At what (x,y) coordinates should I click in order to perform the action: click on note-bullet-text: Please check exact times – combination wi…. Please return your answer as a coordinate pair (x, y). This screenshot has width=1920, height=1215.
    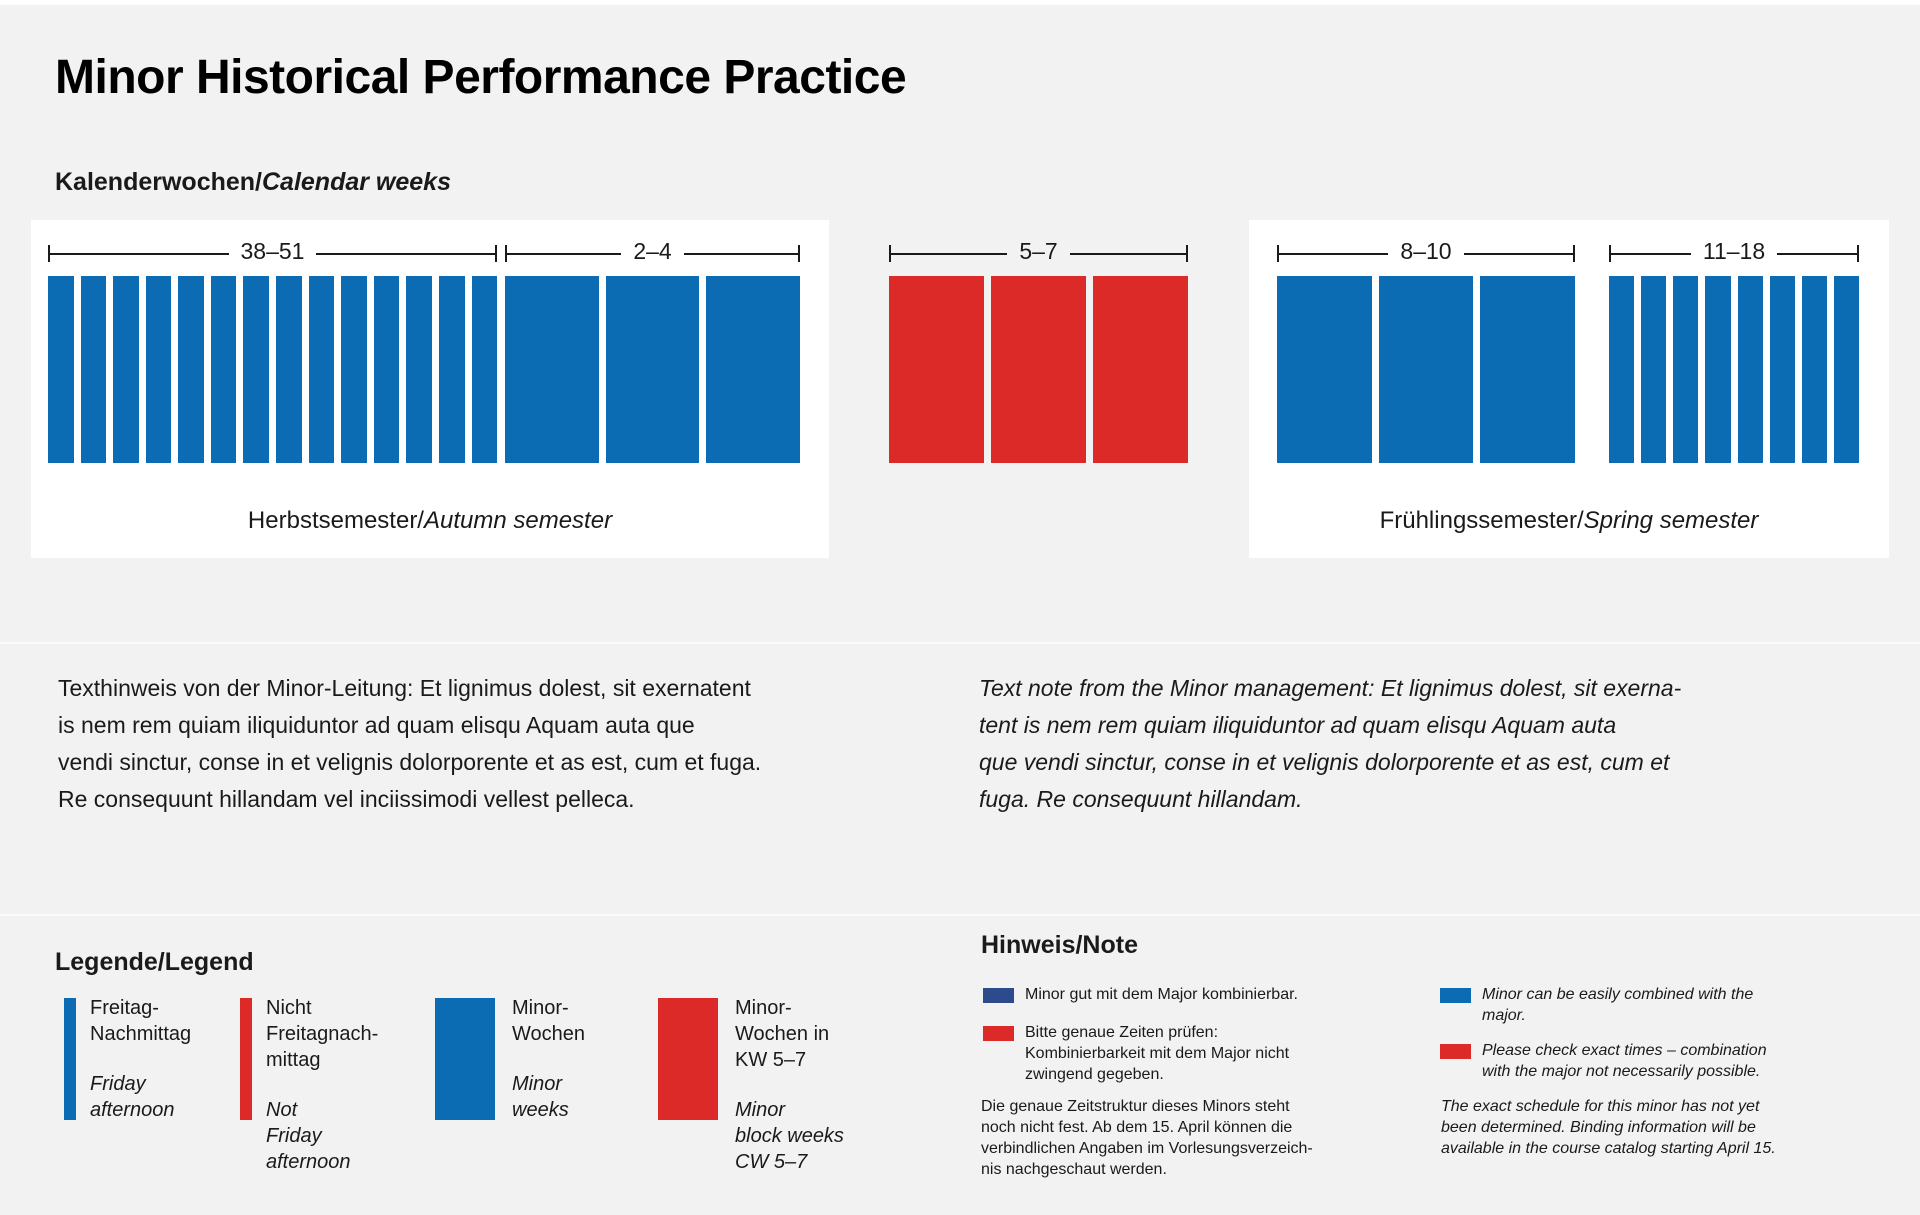
    Looking at the image, I should click on (1624, 1061).